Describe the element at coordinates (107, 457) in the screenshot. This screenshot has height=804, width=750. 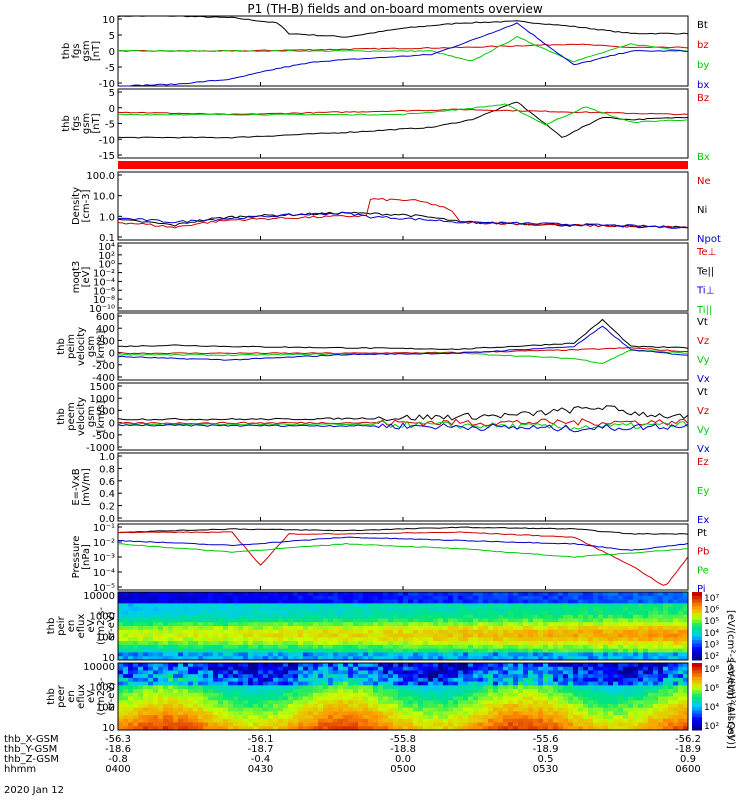
I see `y-tick-label: 1.0` at that location.